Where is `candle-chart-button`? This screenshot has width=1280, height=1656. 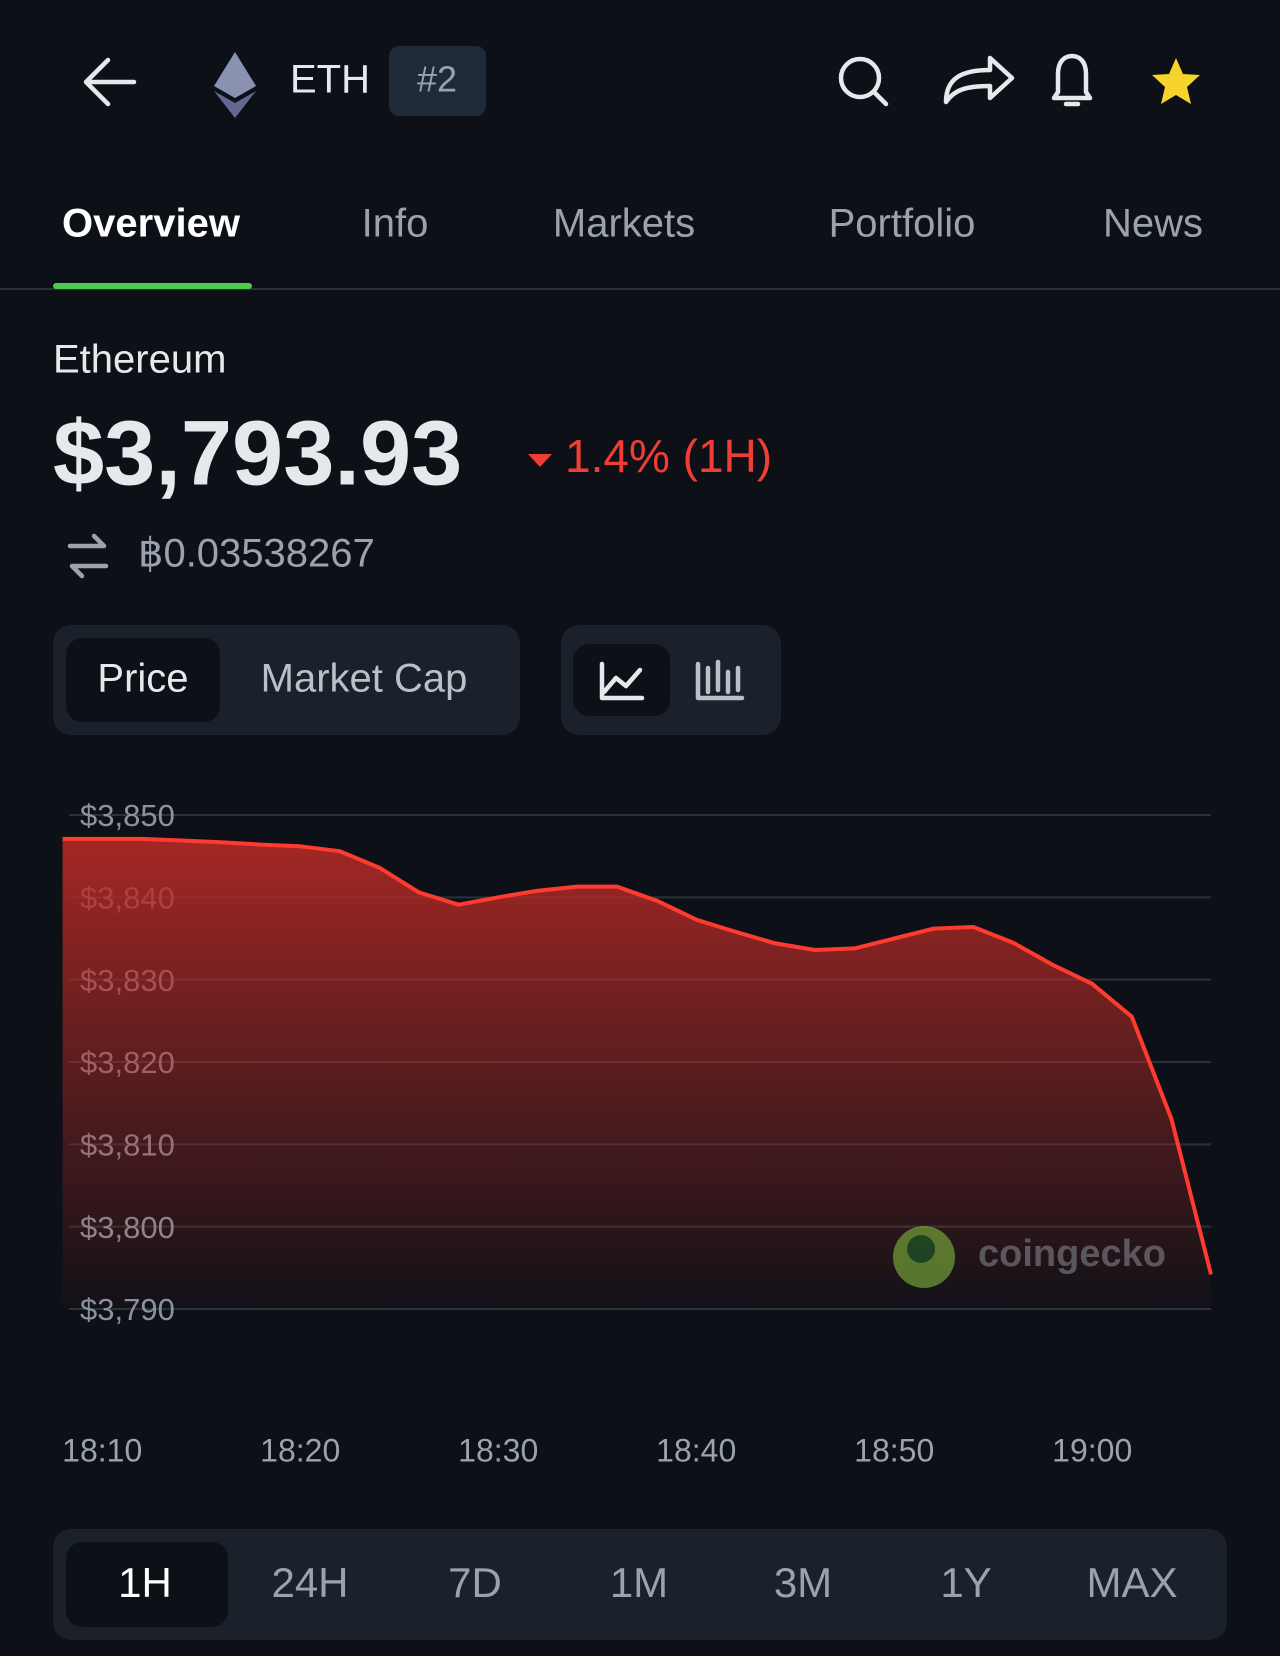 candle-chart-button is located at coordinates (720, 680).